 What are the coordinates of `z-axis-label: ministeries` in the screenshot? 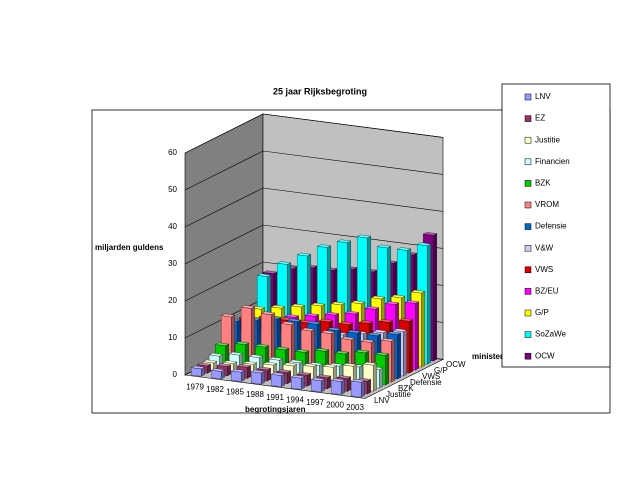 It's located at (493, 356).